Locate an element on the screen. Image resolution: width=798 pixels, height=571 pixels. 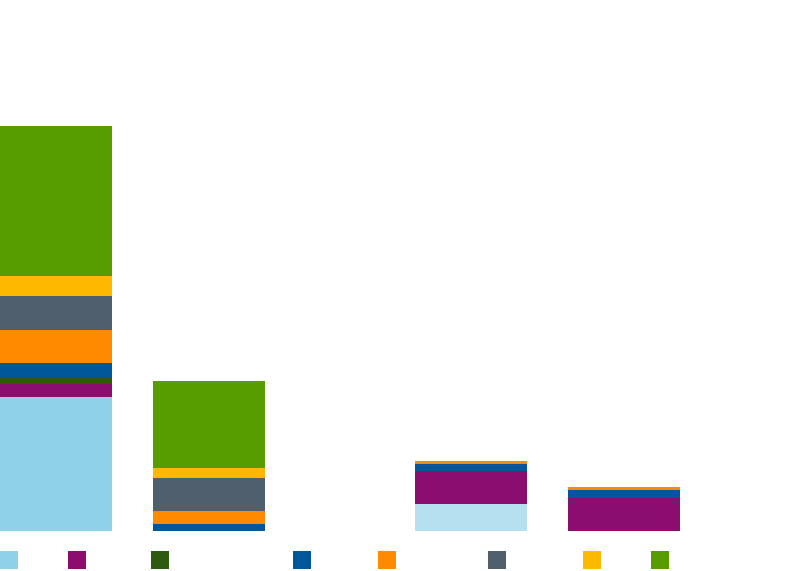
legend is located at coordinates (399, 561).